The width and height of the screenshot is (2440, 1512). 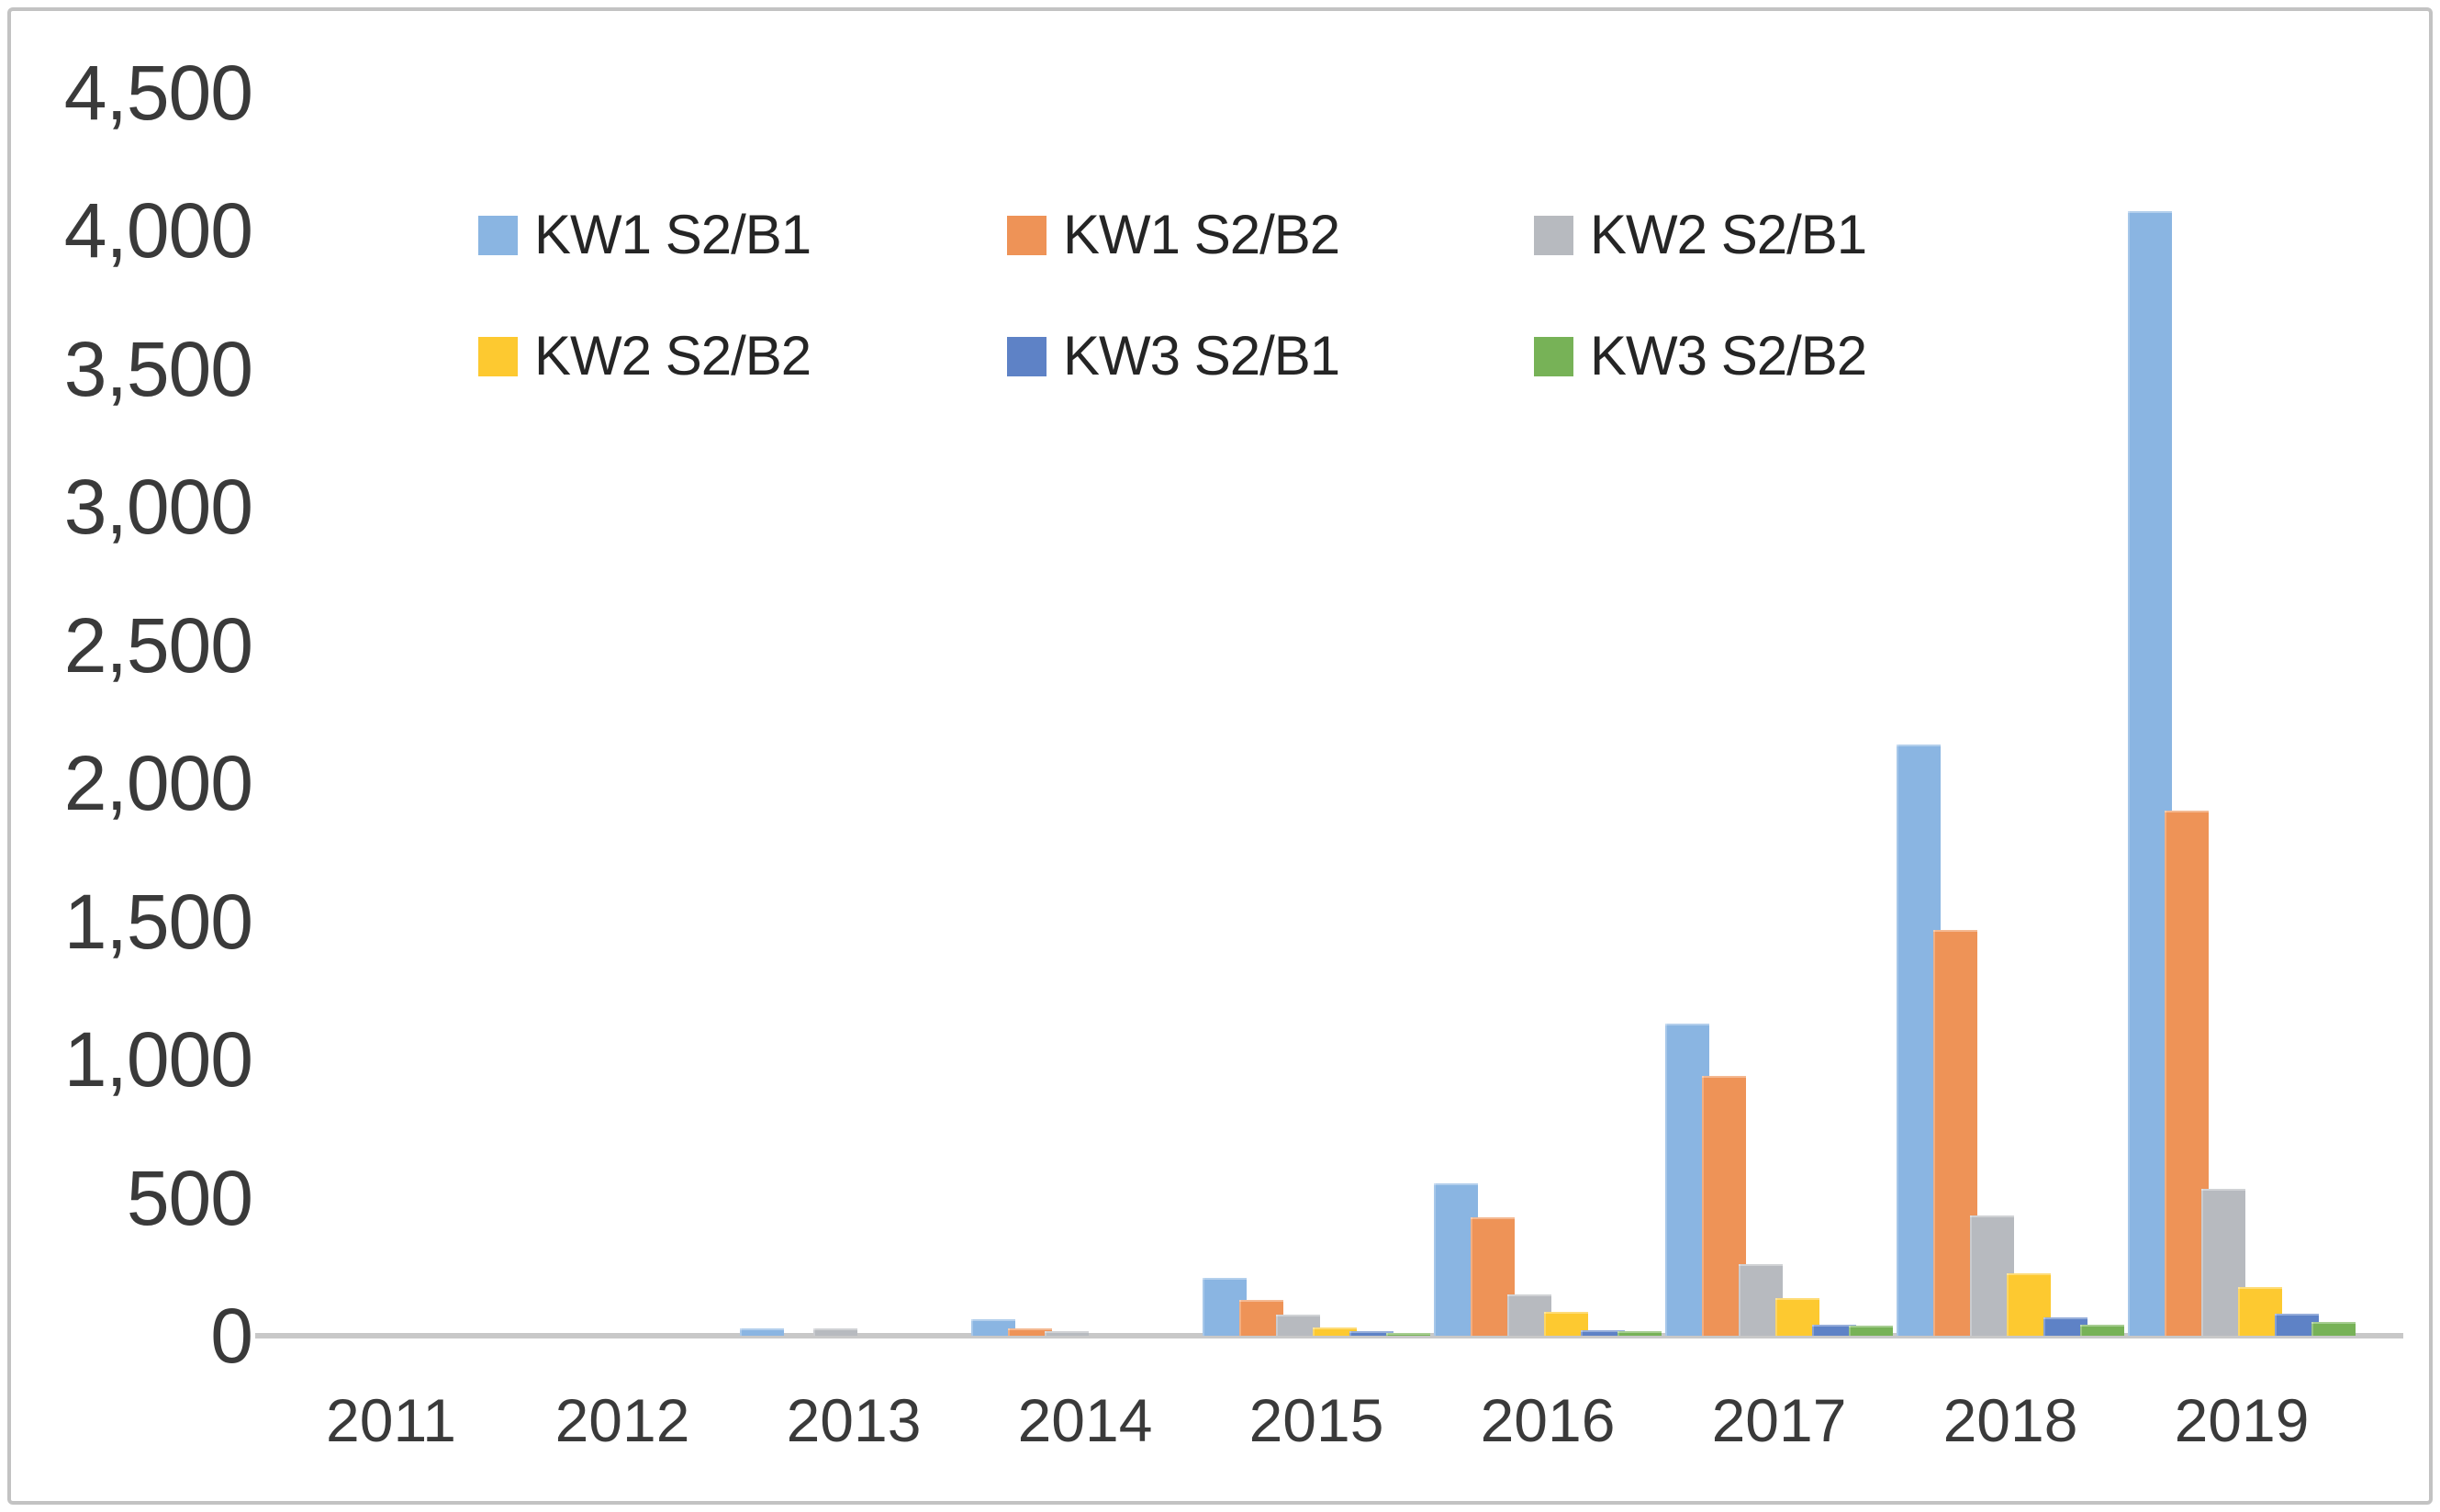 What do you see at coordinates (1728, 355) in the screenshot?
I see `legend-label: KW3 S2/B2` at bounding box center [1728, 355].